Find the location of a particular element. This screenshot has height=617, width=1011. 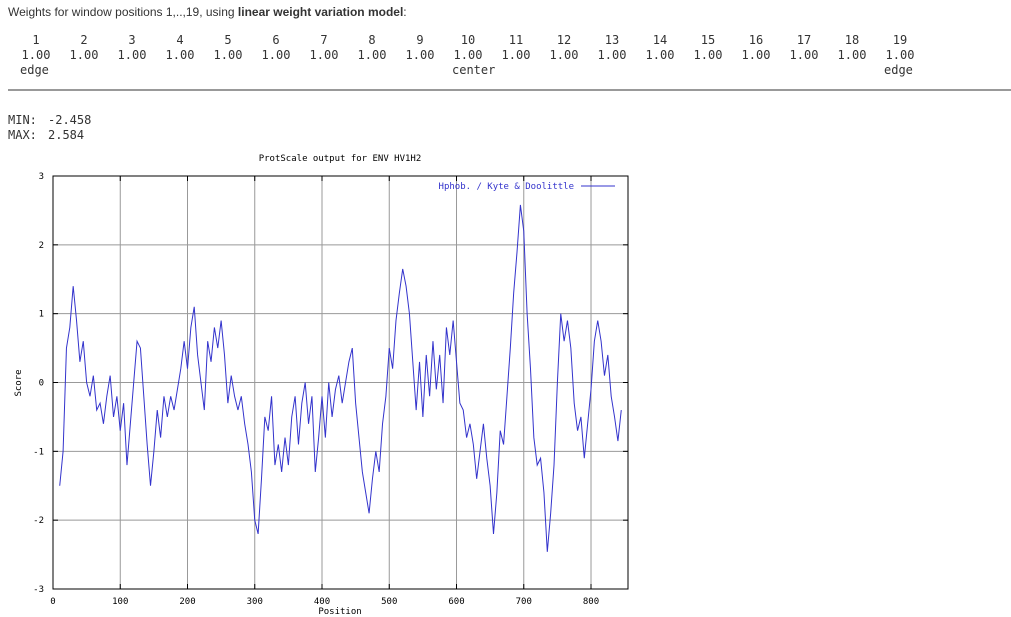

max-value: 2.584 is located at coordinates (66, 135).